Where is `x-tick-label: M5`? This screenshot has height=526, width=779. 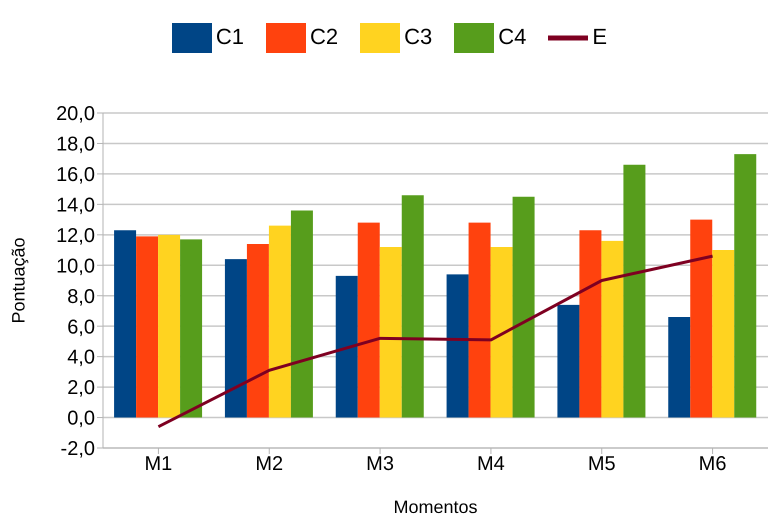
x-tick-label: M5 is located at coordinates (602, 464).